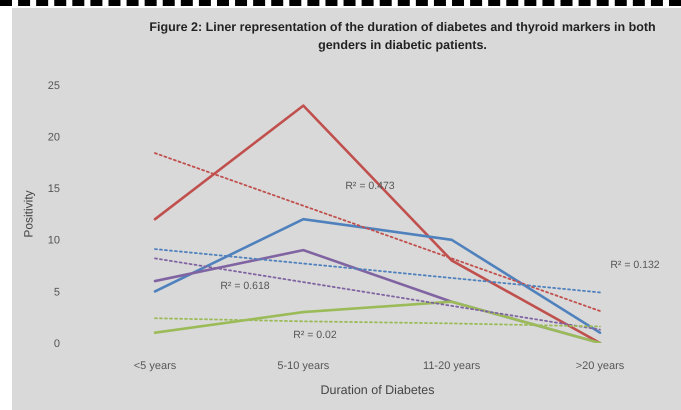 Image resolution: width=681 pixels, height=410 pixels. Describe the element at coordinates (54, 240) in the screenshot. I see `y-tick-label: 10` at that location.